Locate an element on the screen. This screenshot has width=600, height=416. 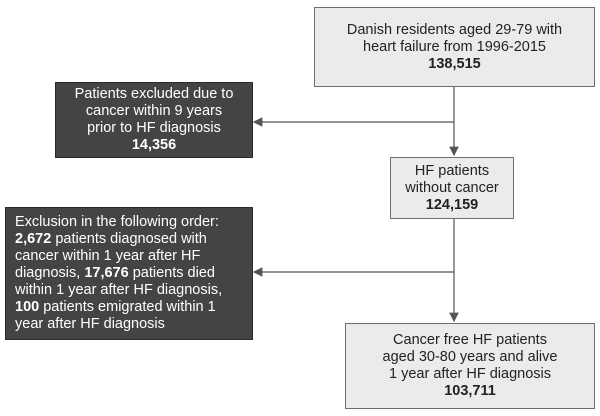
excluded-line1: Patients excluded due to is located at coordinates (154, 94).